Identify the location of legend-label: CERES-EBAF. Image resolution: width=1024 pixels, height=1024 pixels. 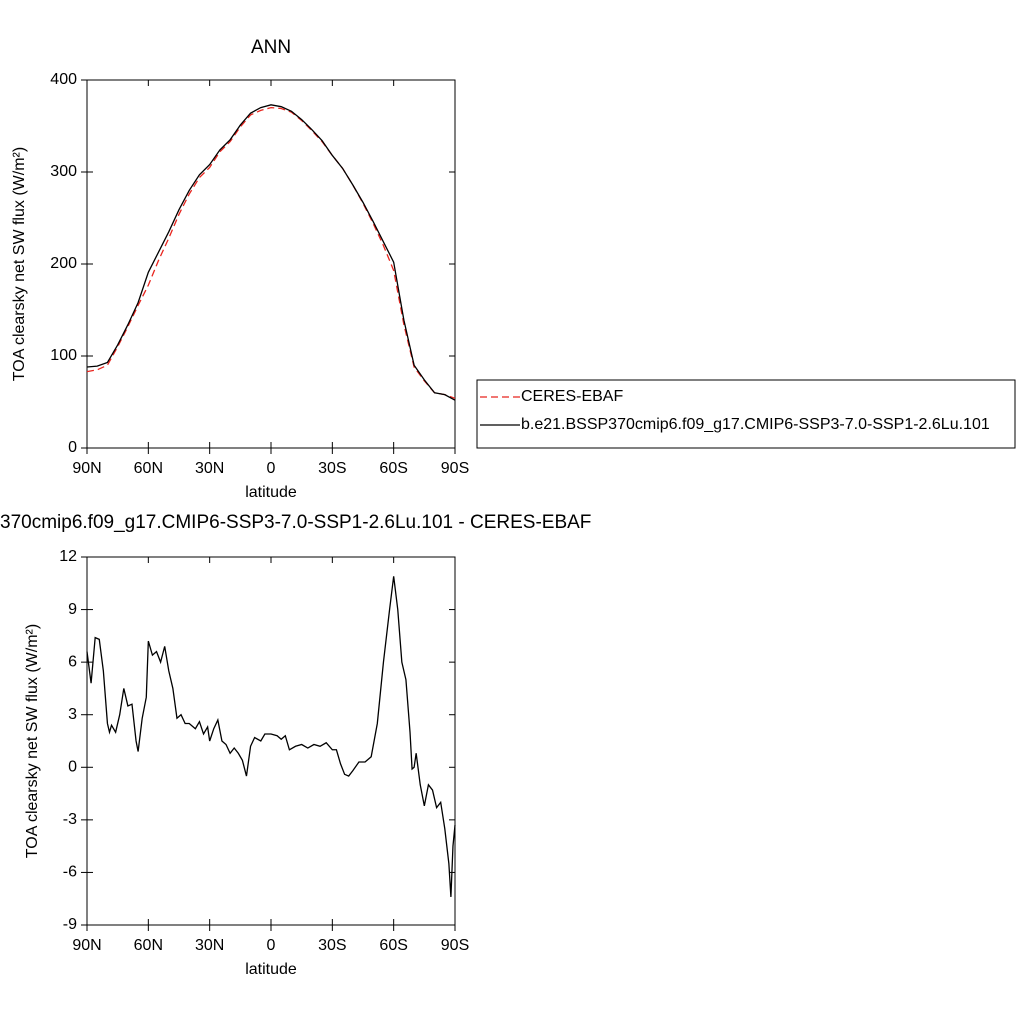
(572, 396).